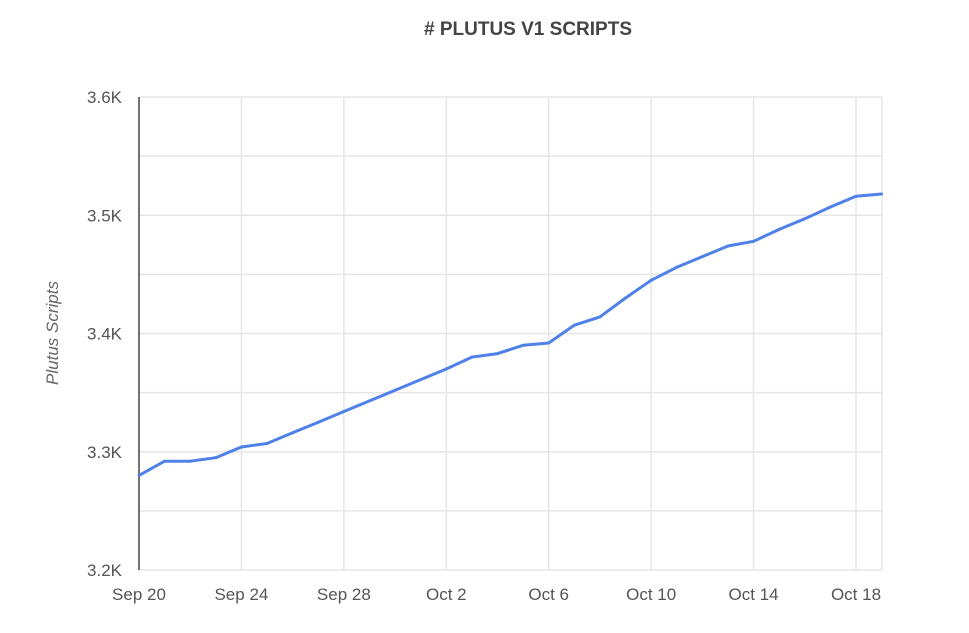 Image resolution: width=969 pixels, height=633 pixels. What do you see at coordinates (344, 594) in the screenshot?
I see `x-tick-label: Sep 28` at bounding box center [344, 594].